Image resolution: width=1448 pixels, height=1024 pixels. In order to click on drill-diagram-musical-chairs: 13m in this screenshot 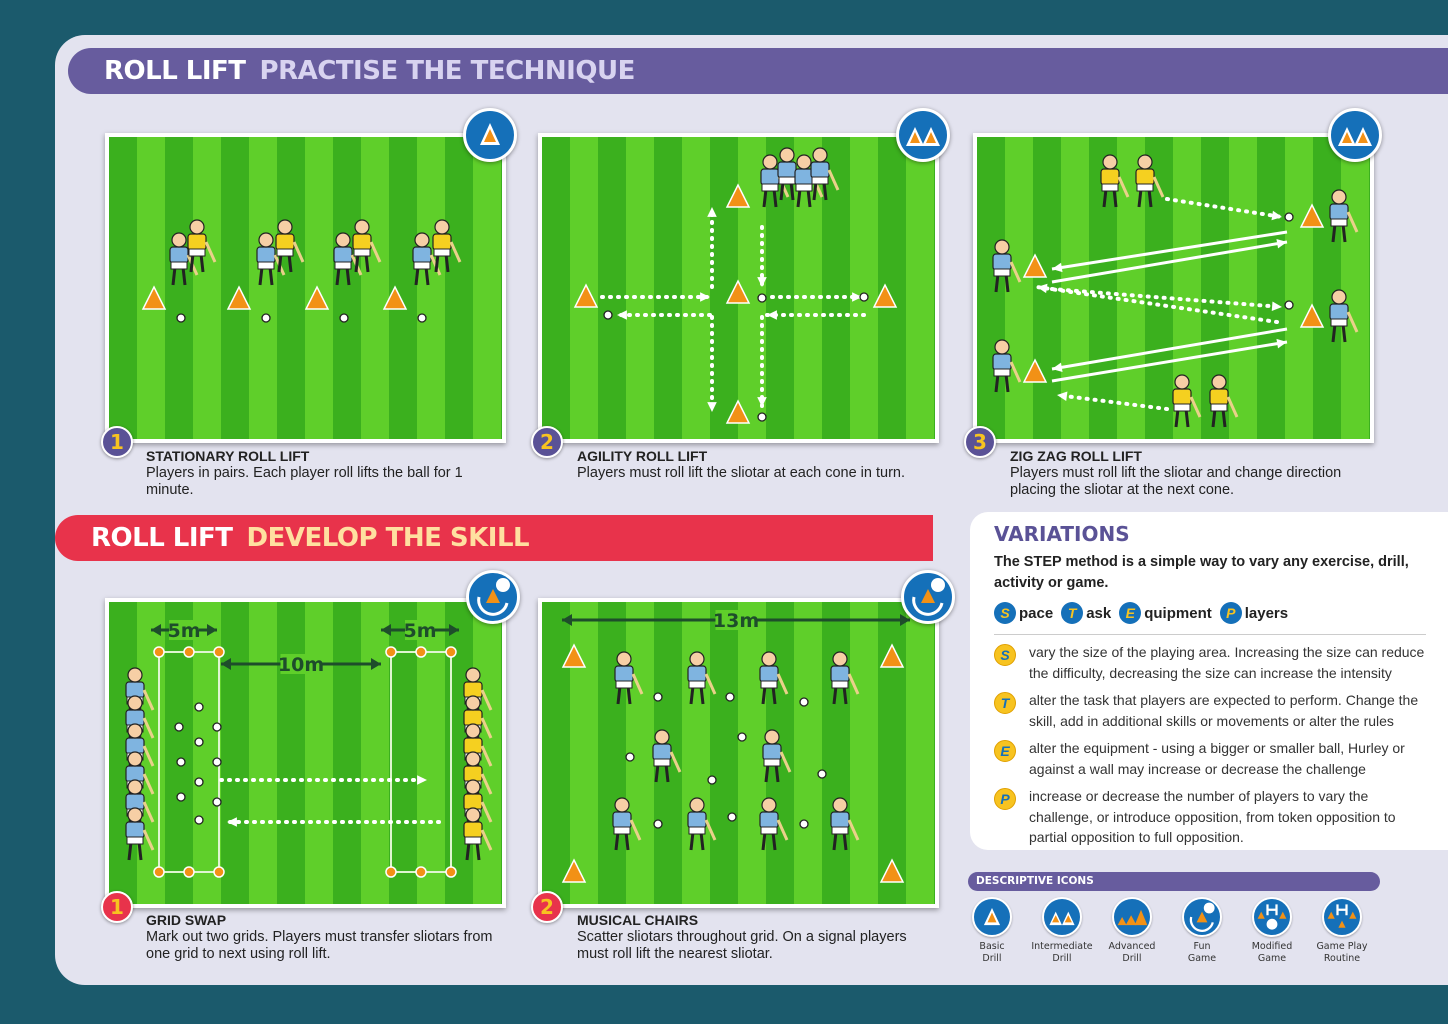, I will do `click(738, 753)`.